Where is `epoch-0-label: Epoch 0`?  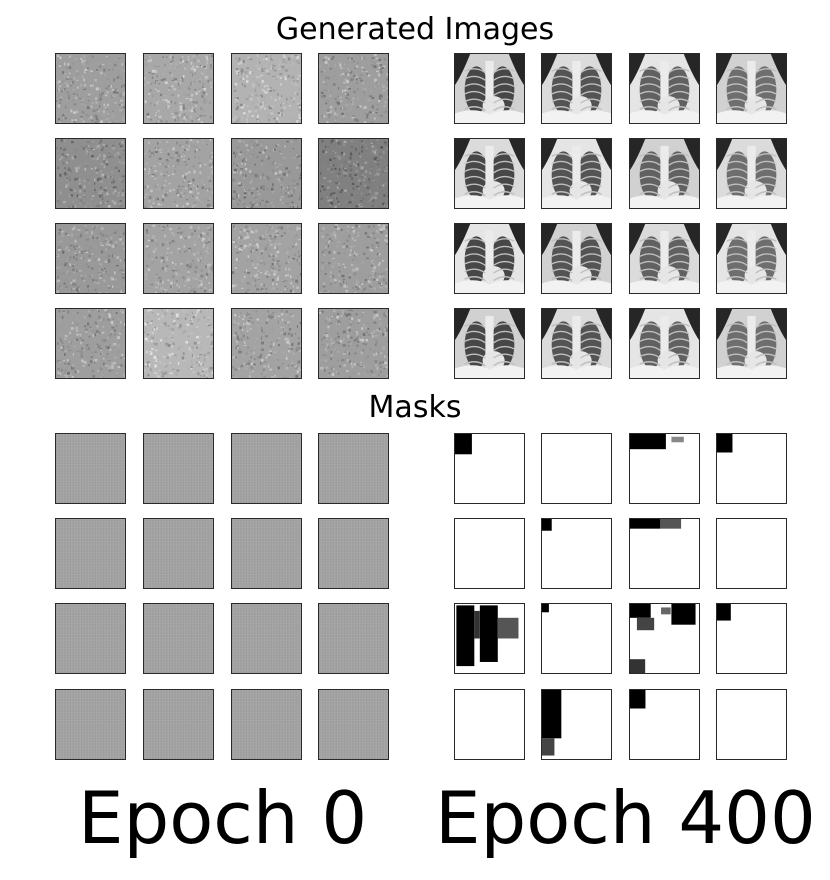
epoch-0-label: Epoch 0 is located at coordinates (223, 818).